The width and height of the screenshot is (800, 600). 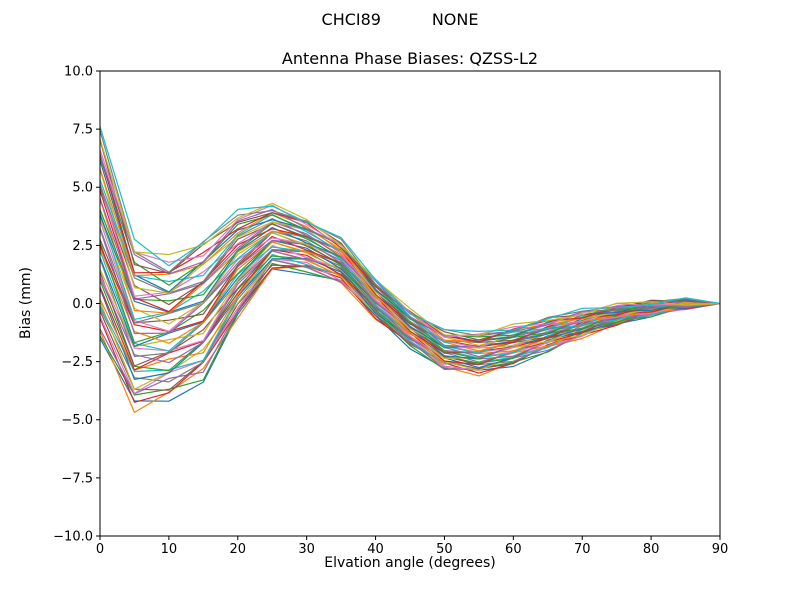 I want to click on x-tick-label: 40, so click(x=375, y=549).